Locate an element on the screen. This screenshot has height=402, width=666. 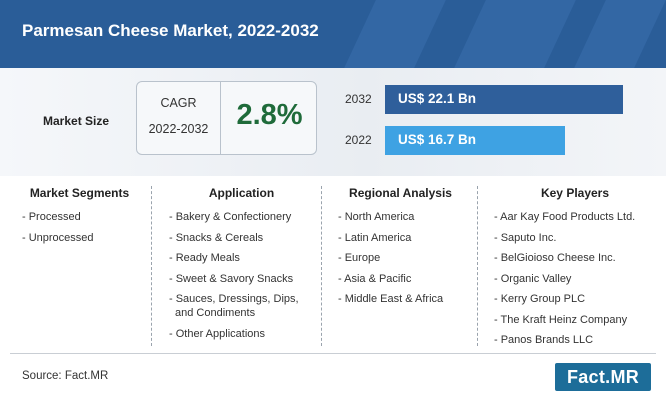
bar-2022: US$ 16.7 Bn is located at coordinates (475, 140).